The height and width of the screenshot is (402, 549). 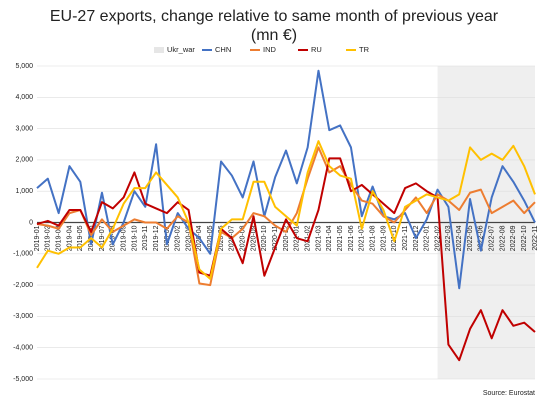 I want to click on x-tick-label: 2022-10, so click(x=524, y=238).